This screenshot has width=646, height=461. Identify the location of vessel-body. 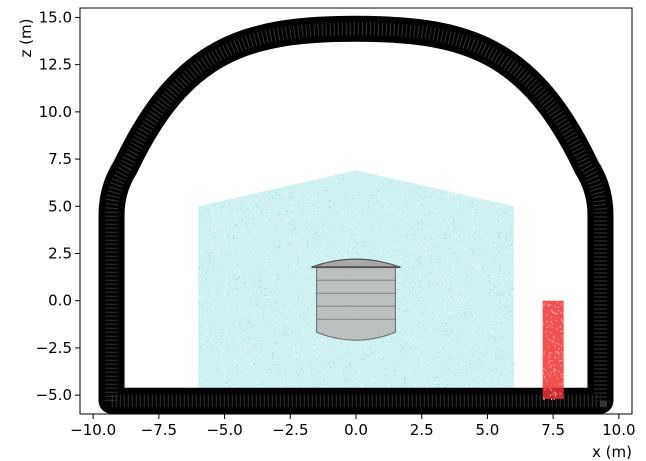
(356, 303).